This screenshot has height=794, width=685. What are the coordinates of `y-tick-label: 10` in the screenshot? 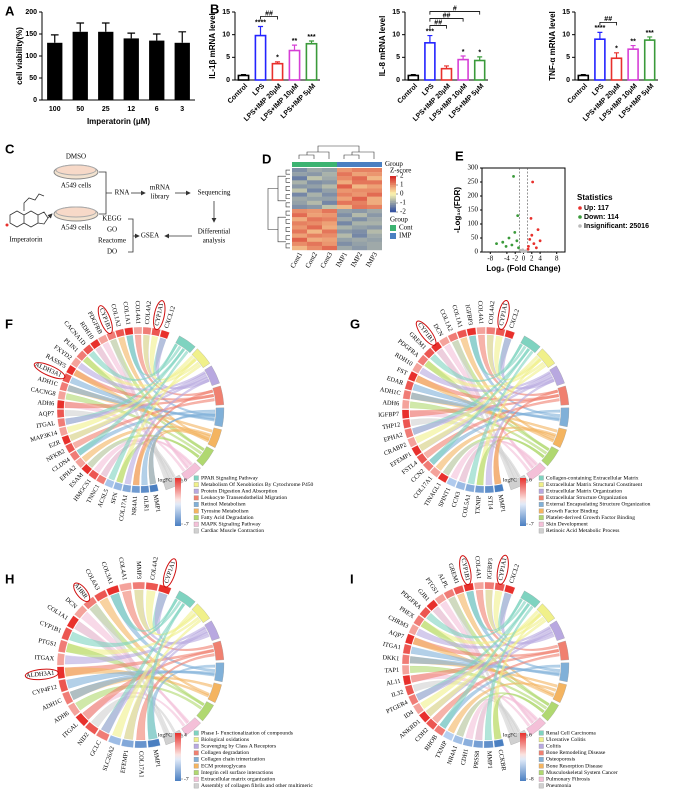 It's located at (226, 35).